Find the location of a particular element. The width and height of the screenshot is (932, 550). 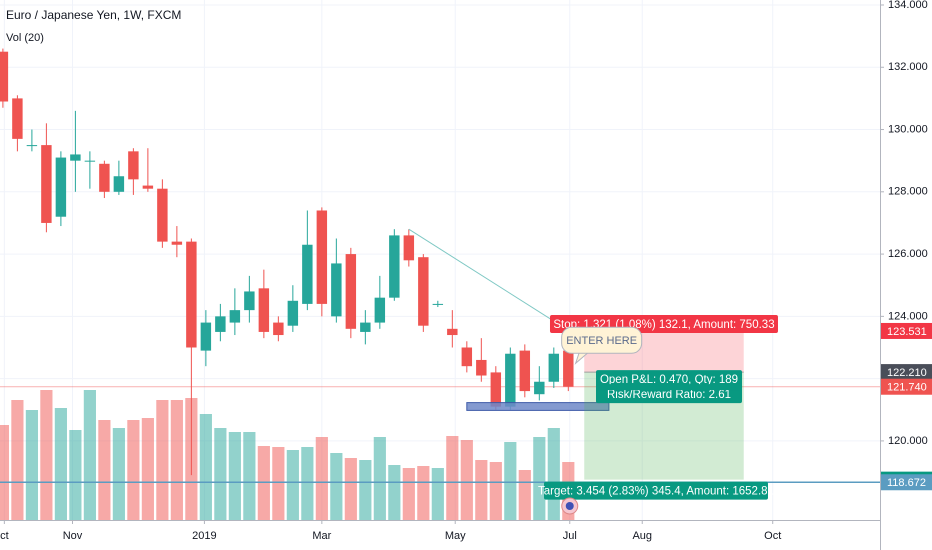

pnl-label-box is located at coordinates (669, 379).